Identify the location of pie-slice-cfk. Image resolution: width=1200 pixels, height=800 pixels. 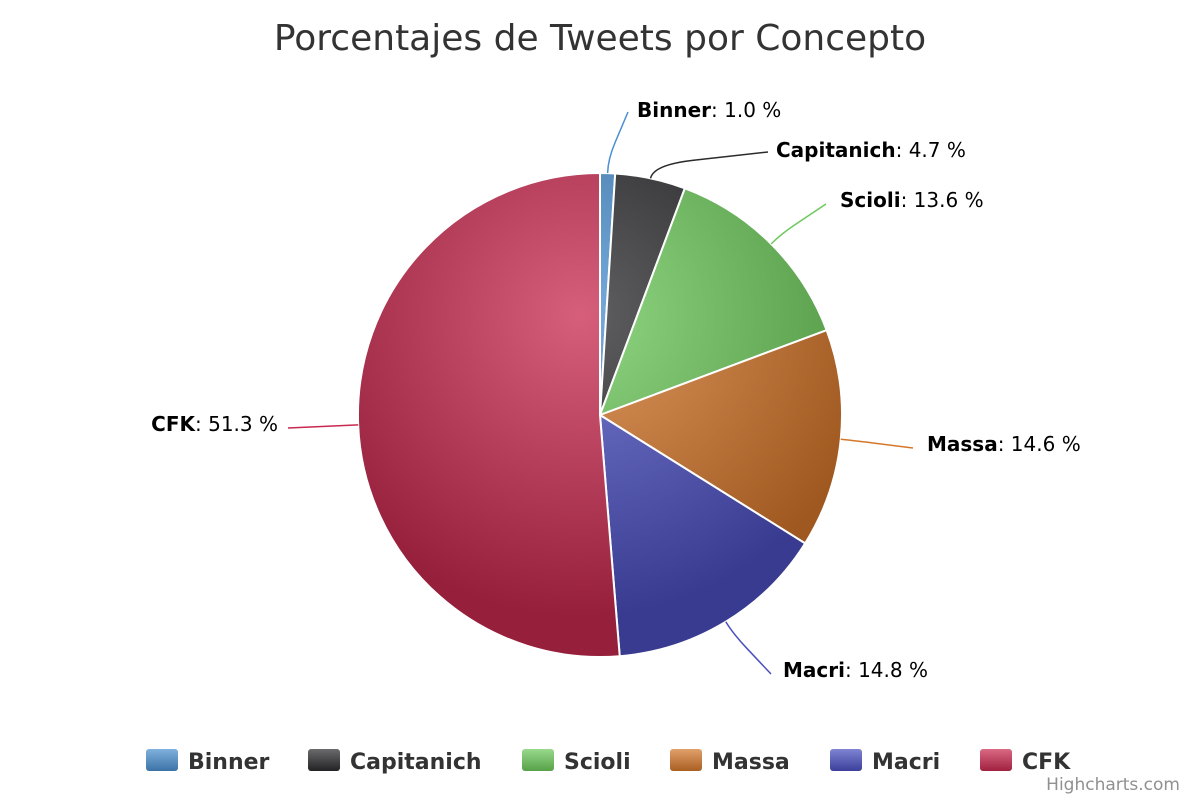
(488, 415).